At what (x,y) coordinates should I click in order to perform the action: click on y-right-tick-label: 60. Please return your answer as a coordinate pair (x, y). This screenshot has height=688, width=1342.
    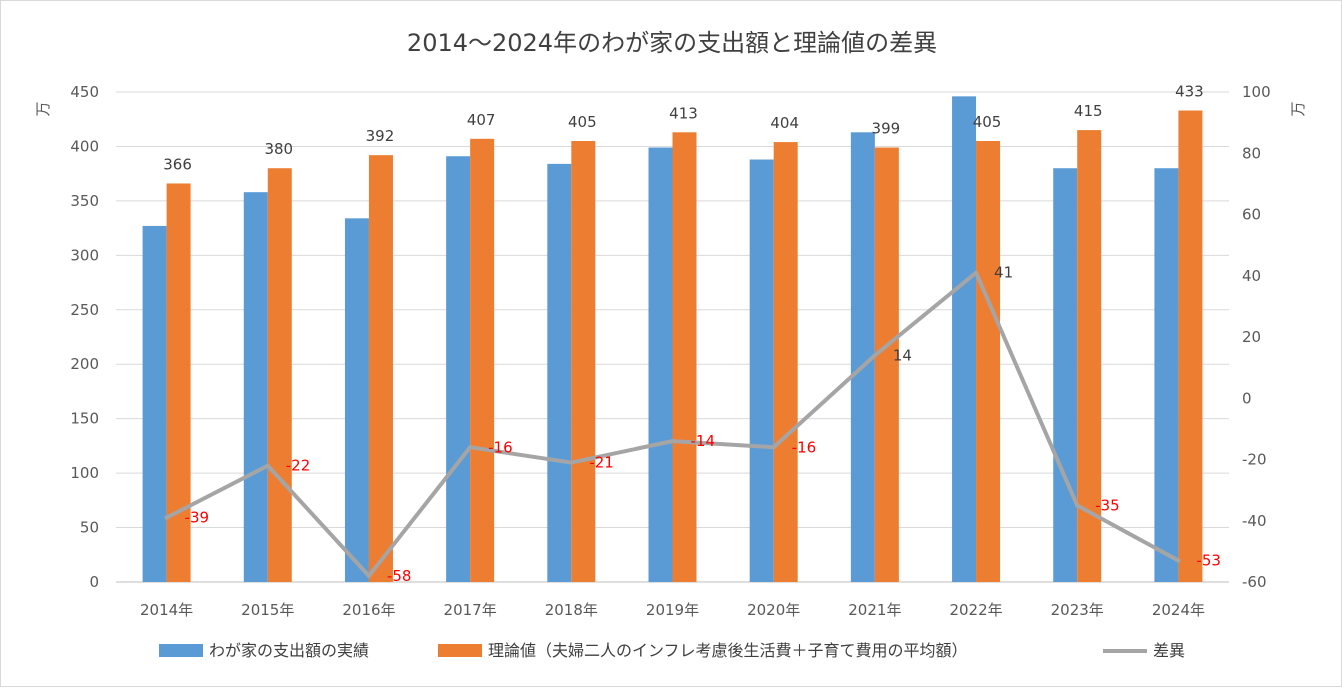
    Looking at the image, I should click on (1251, 215).